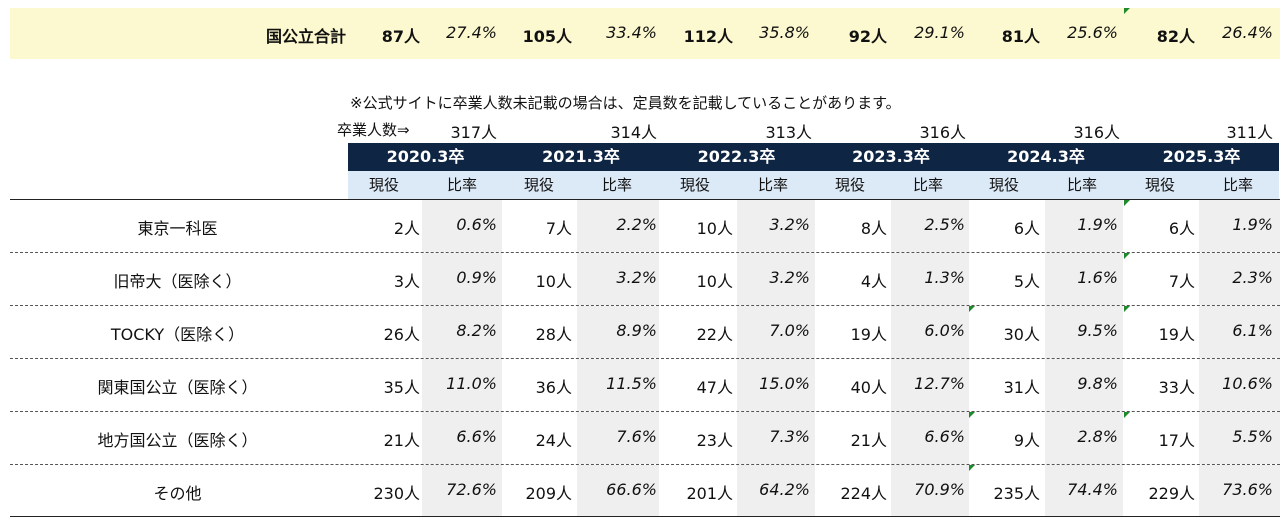 Image resolution: width=1283 pixels, height=525 pixels. What do you see at coordinates (1247, 489) in the screenshot?
I see `cell-ratio: 73.6%` at bounding box center [1247, 489].